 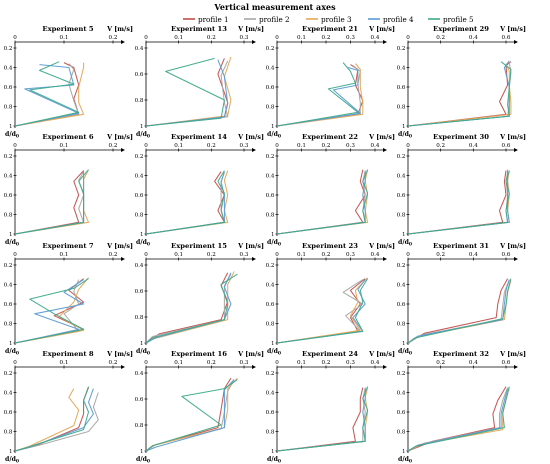 What do you see at coordinates (461, 29) in the screenshot?
I see `panel-title: Experiment 29` at bounding box center [461, 29].